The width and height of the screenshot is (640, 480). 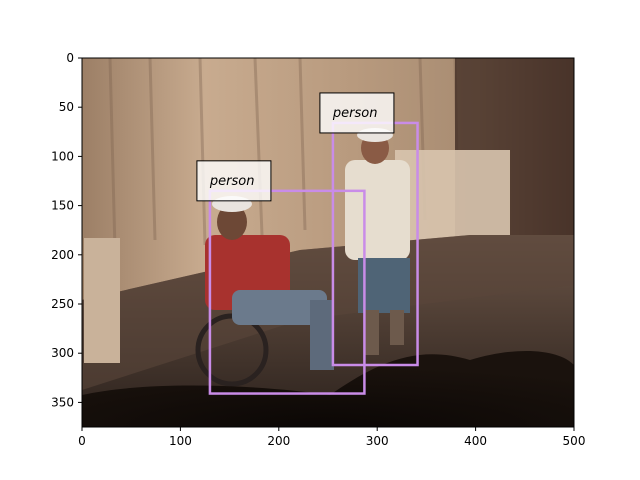 What do you see at coordinates (475, 441) in the screenshot?
I see `x-tick-label: 400` at bounding box center [475, 441].